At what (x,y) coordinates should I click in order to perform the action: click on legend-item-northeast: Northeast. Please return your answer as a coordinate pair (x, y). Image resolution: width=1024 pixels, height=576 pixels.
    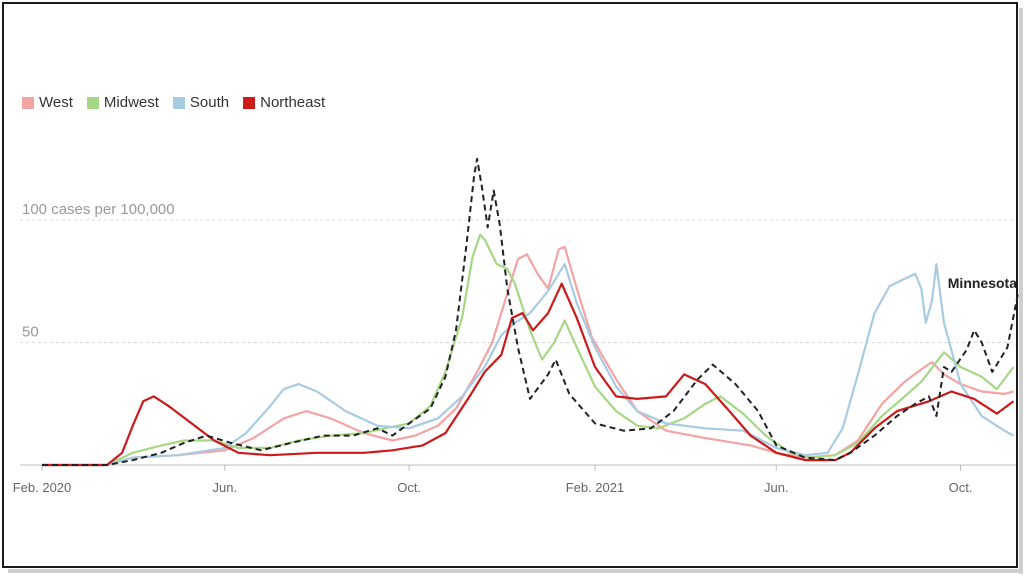
    Looking at the image, I should click on (284, 102).